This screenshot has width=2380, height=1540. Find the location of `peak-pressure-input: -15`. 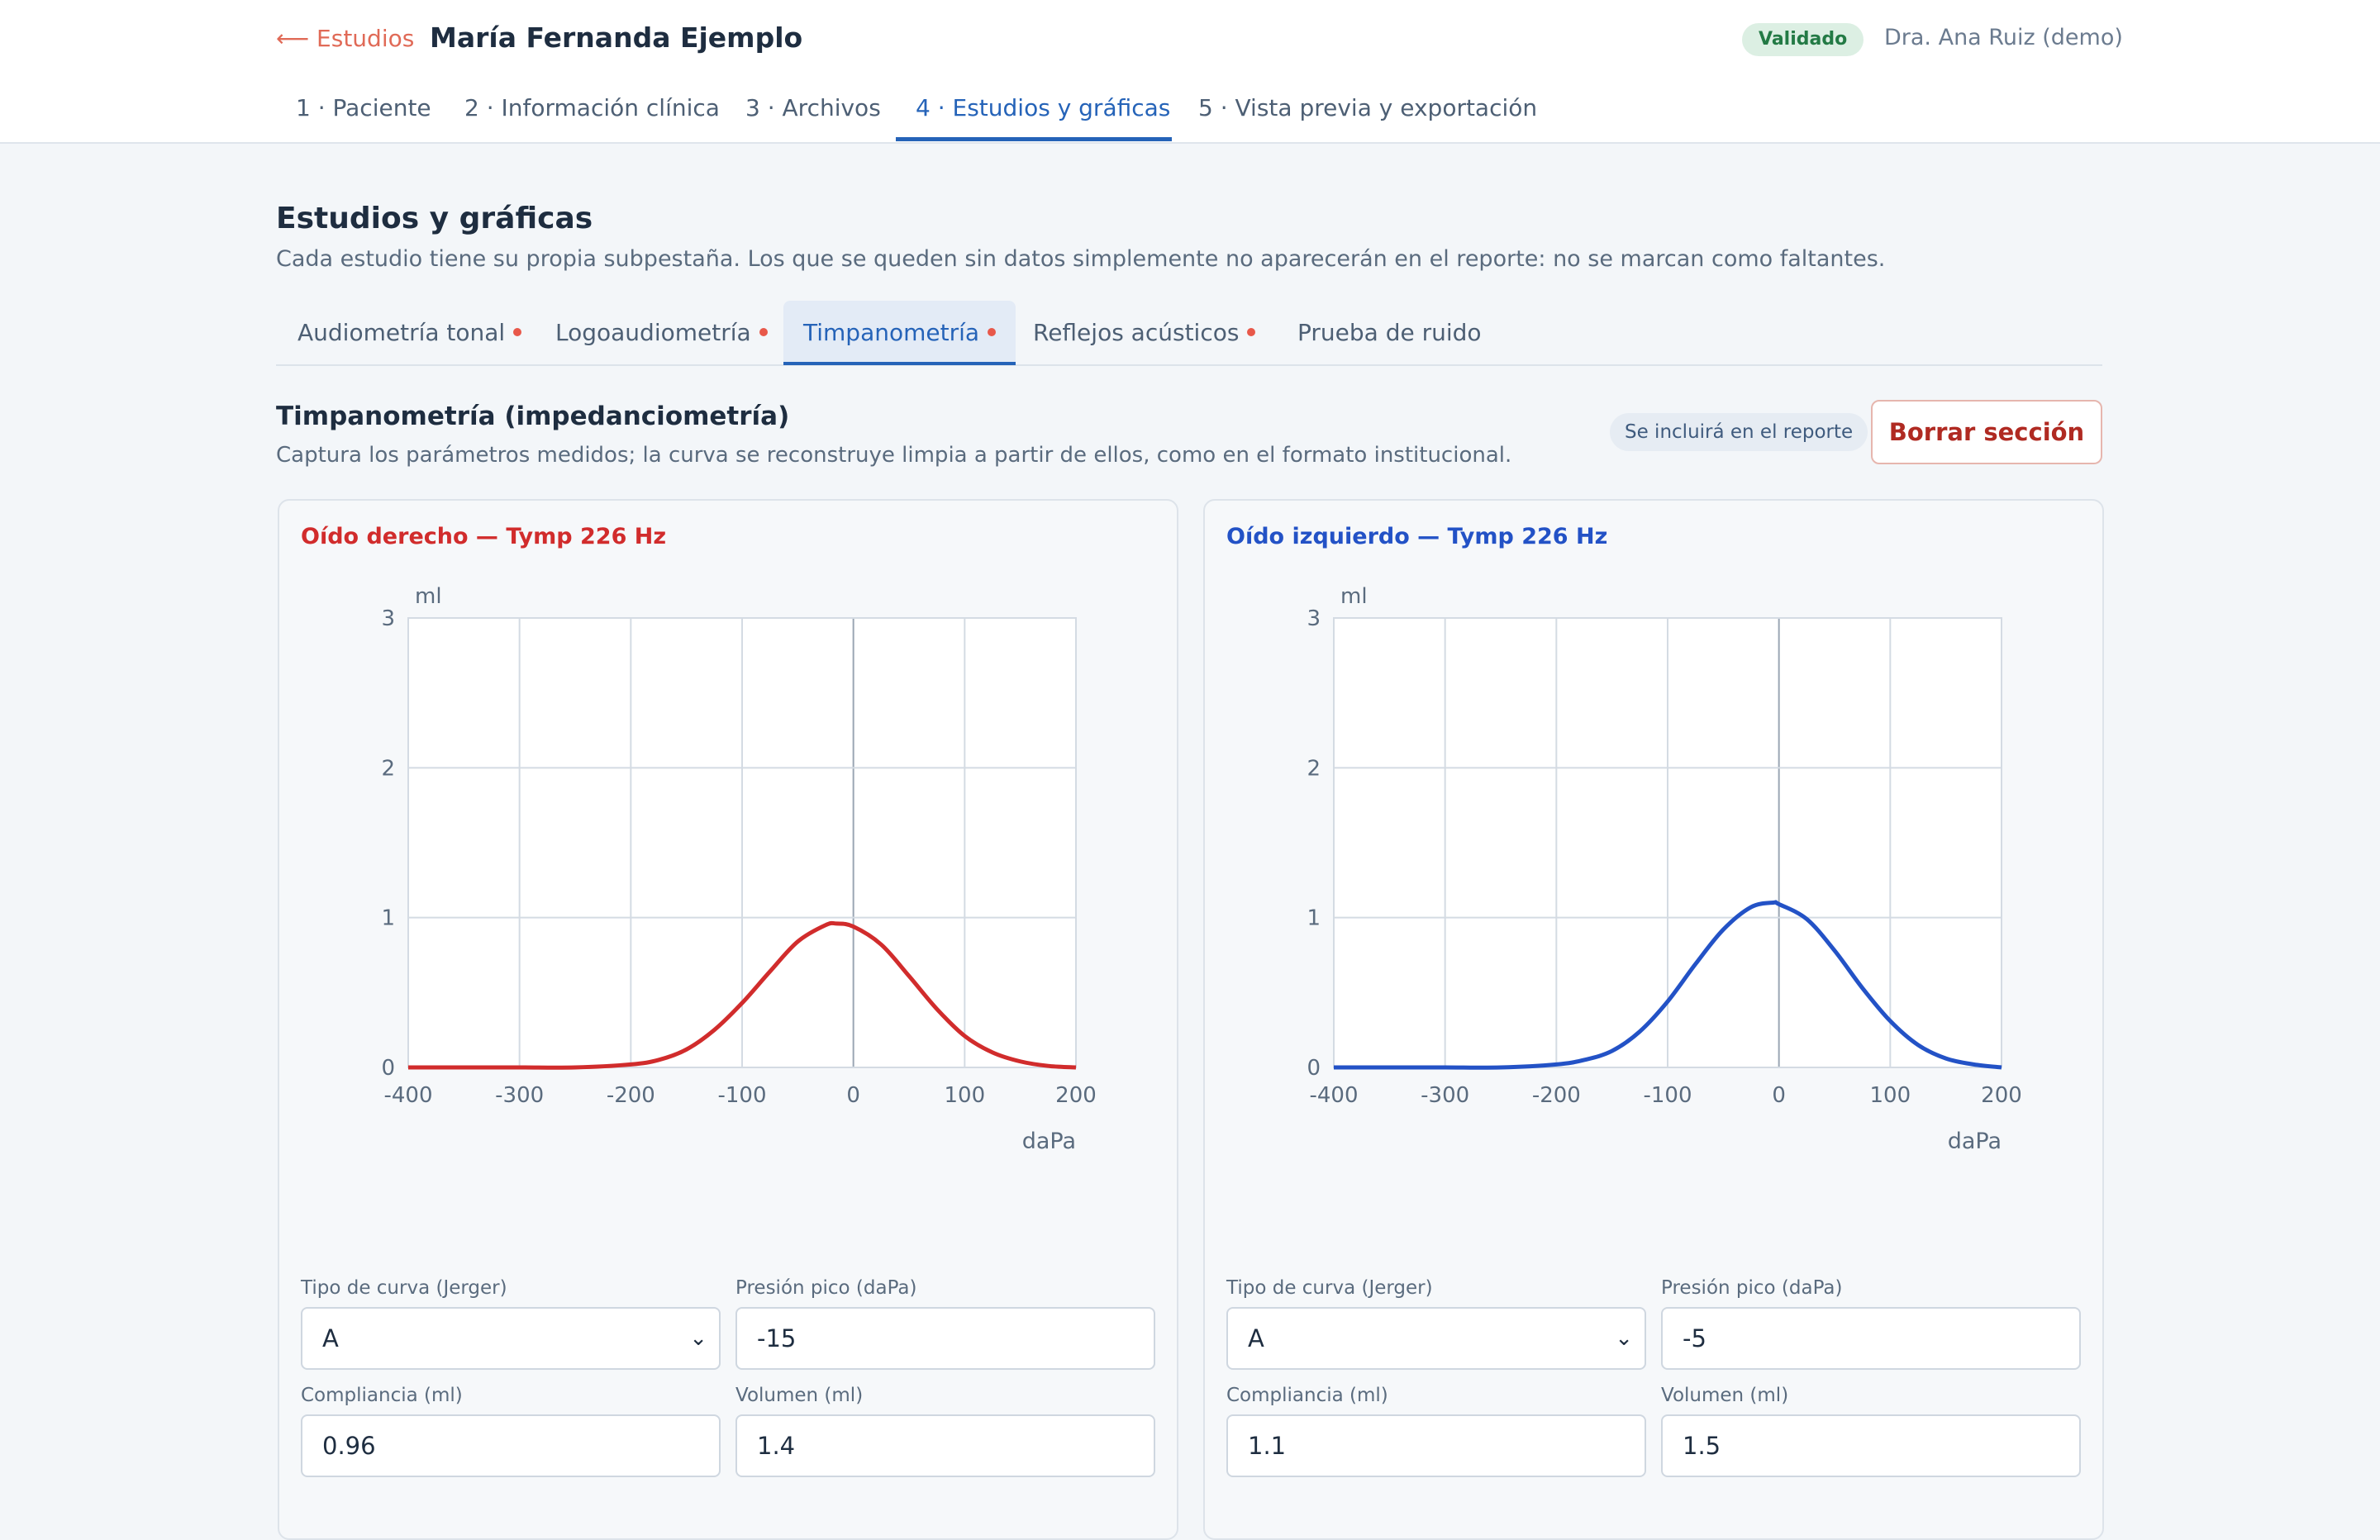

peak-pressure-input: -15 is located at coordinates (945, 1338).